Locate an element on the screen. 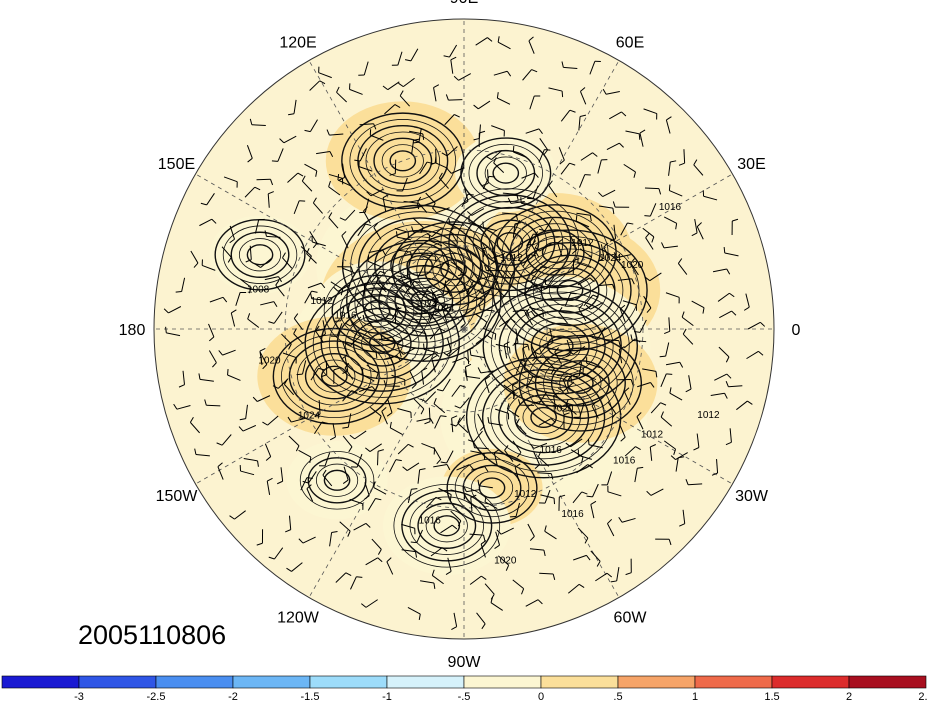  contour-value-label: 1016 is located at coordinates (572, 514).